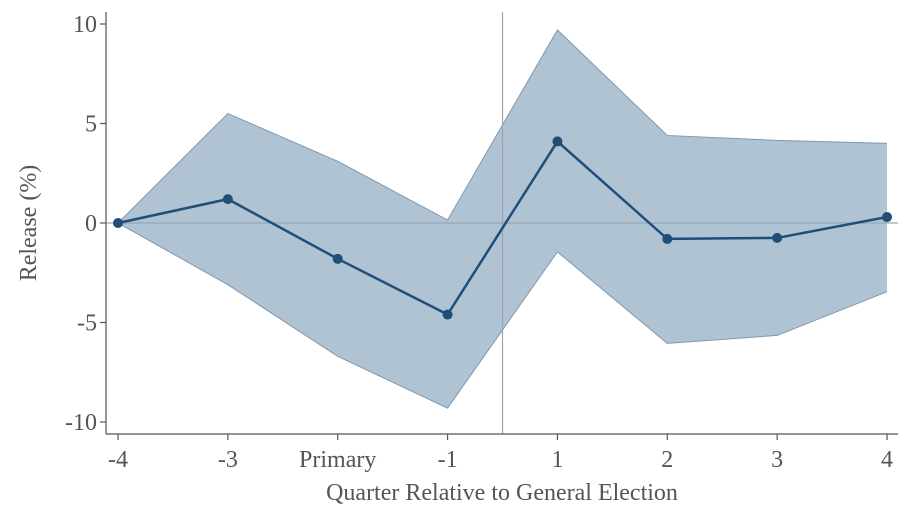  Describe the element at coordinates (91, 125) in the screenshot. I see `y-tick-label: 5` at that location.